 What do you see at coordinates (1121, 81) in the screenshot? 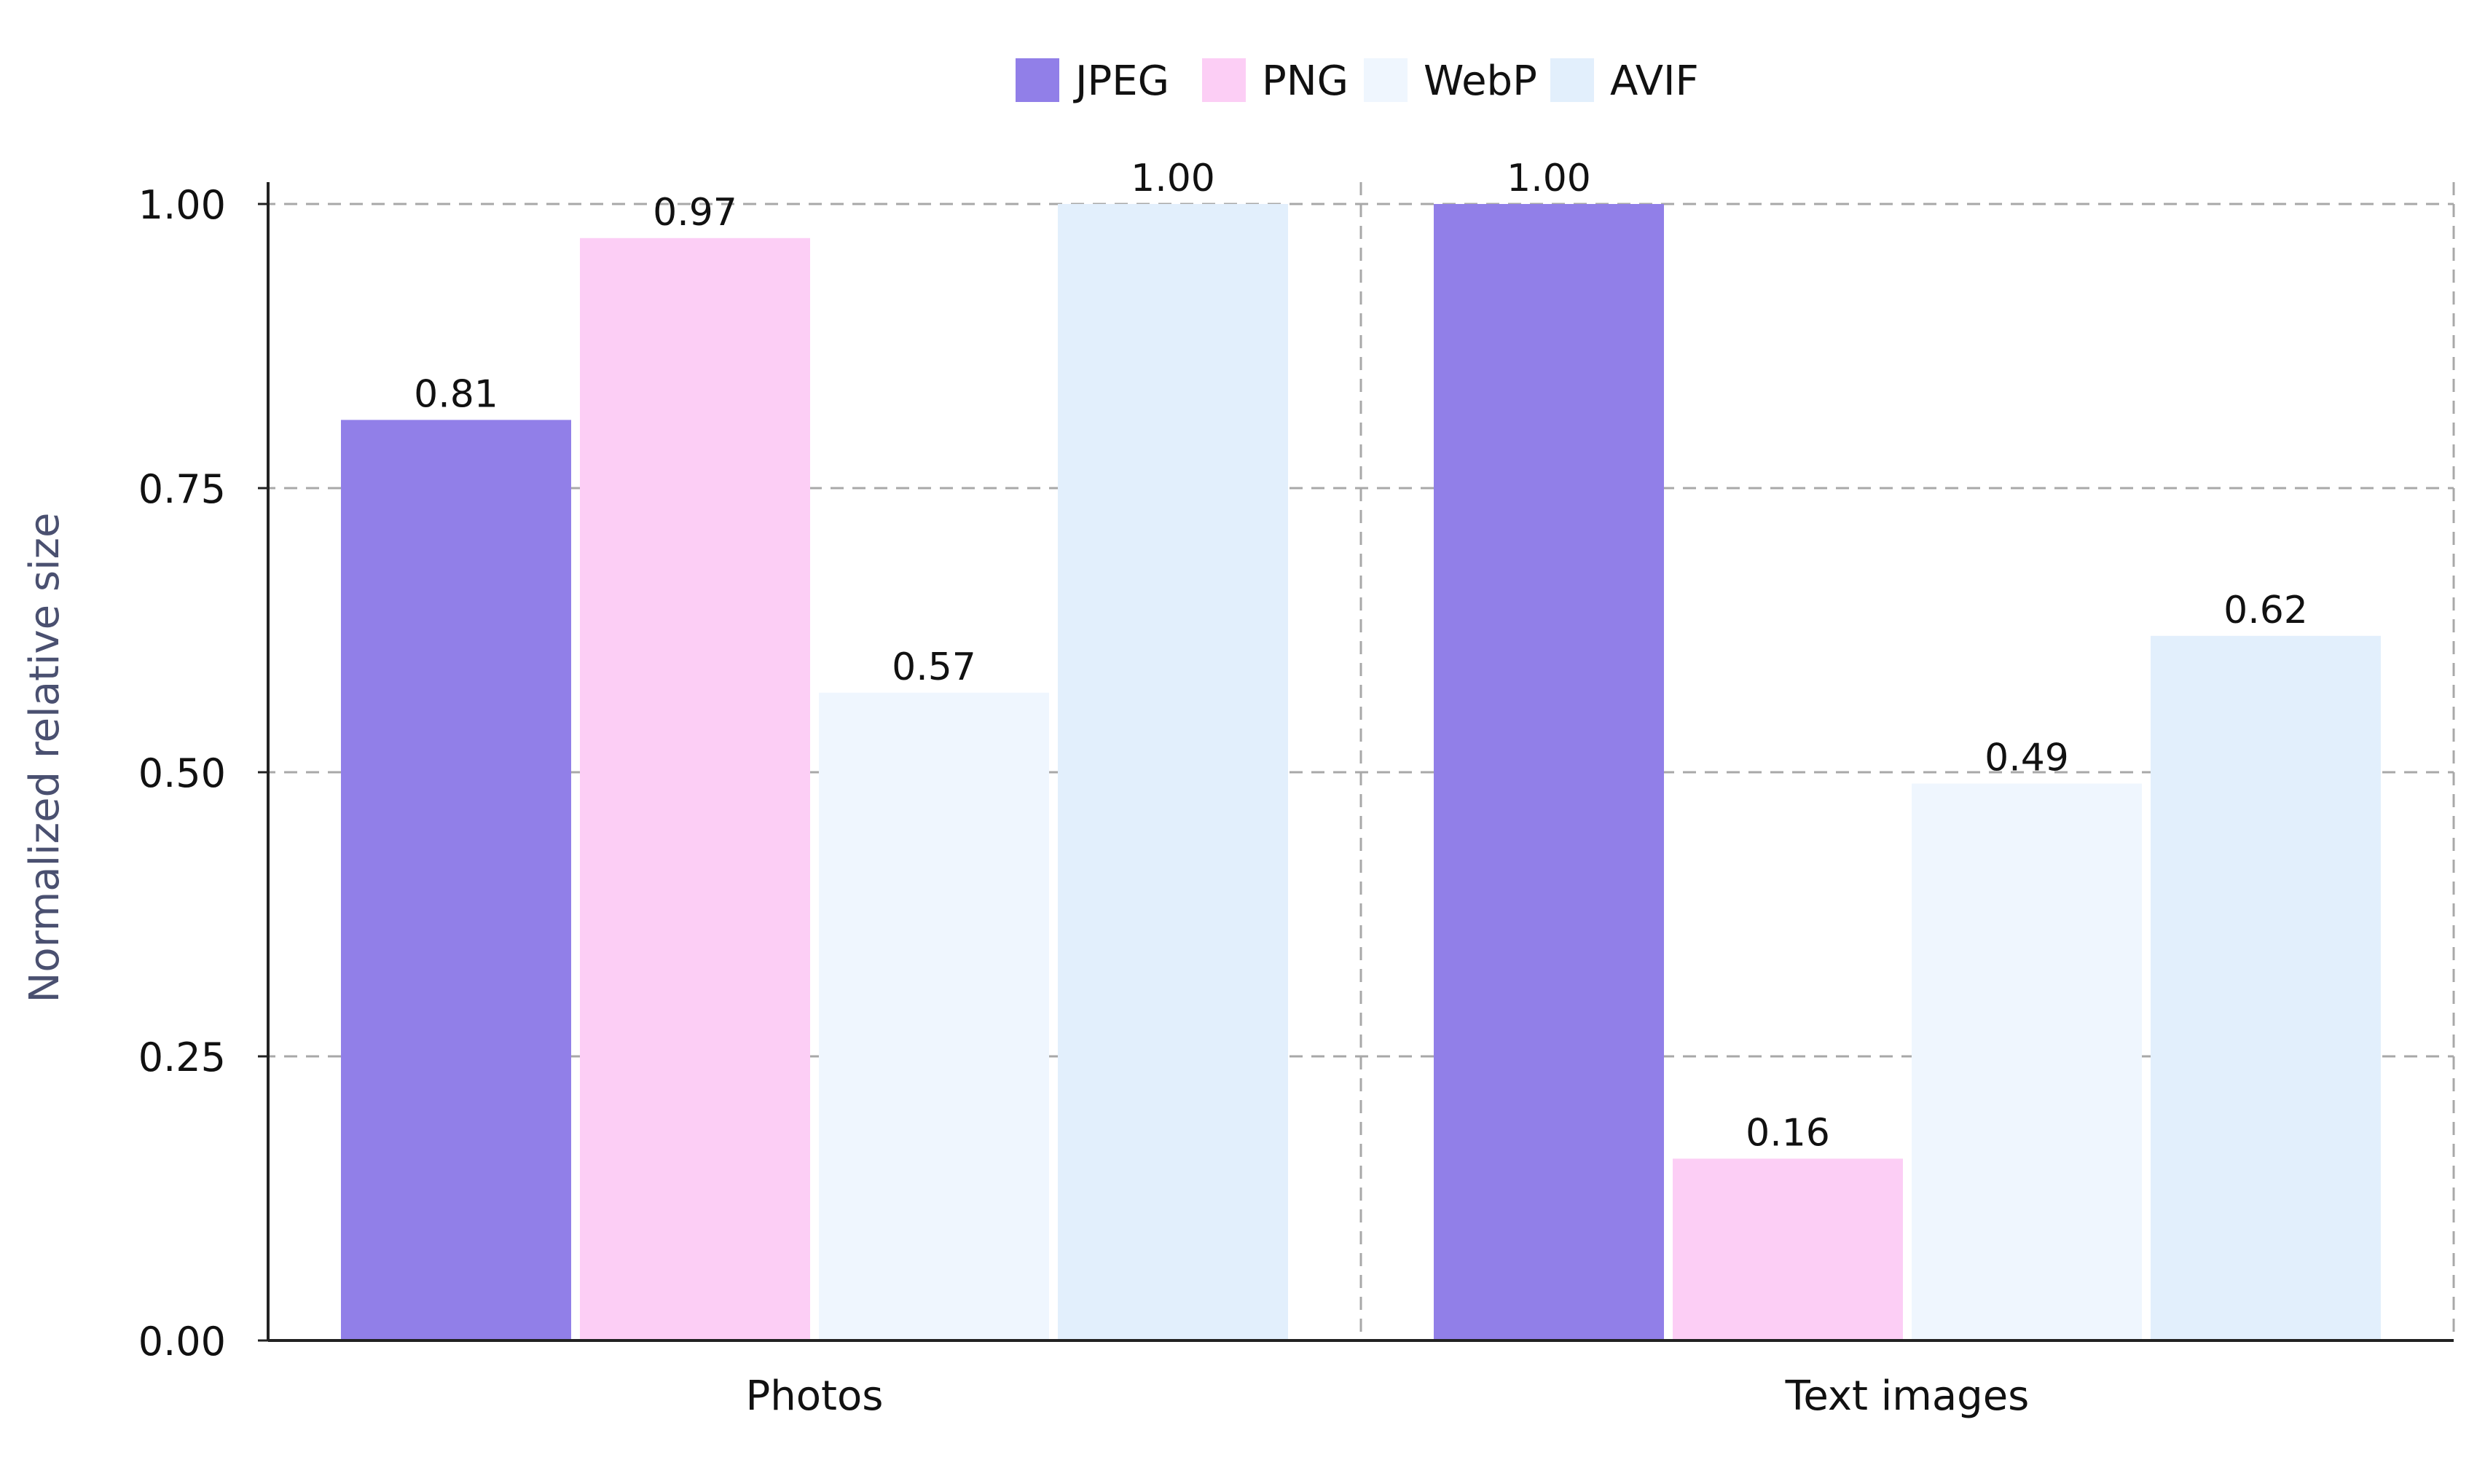
I see `legend-label-jpeg: JPEG` at bounding box center [1121, 81].